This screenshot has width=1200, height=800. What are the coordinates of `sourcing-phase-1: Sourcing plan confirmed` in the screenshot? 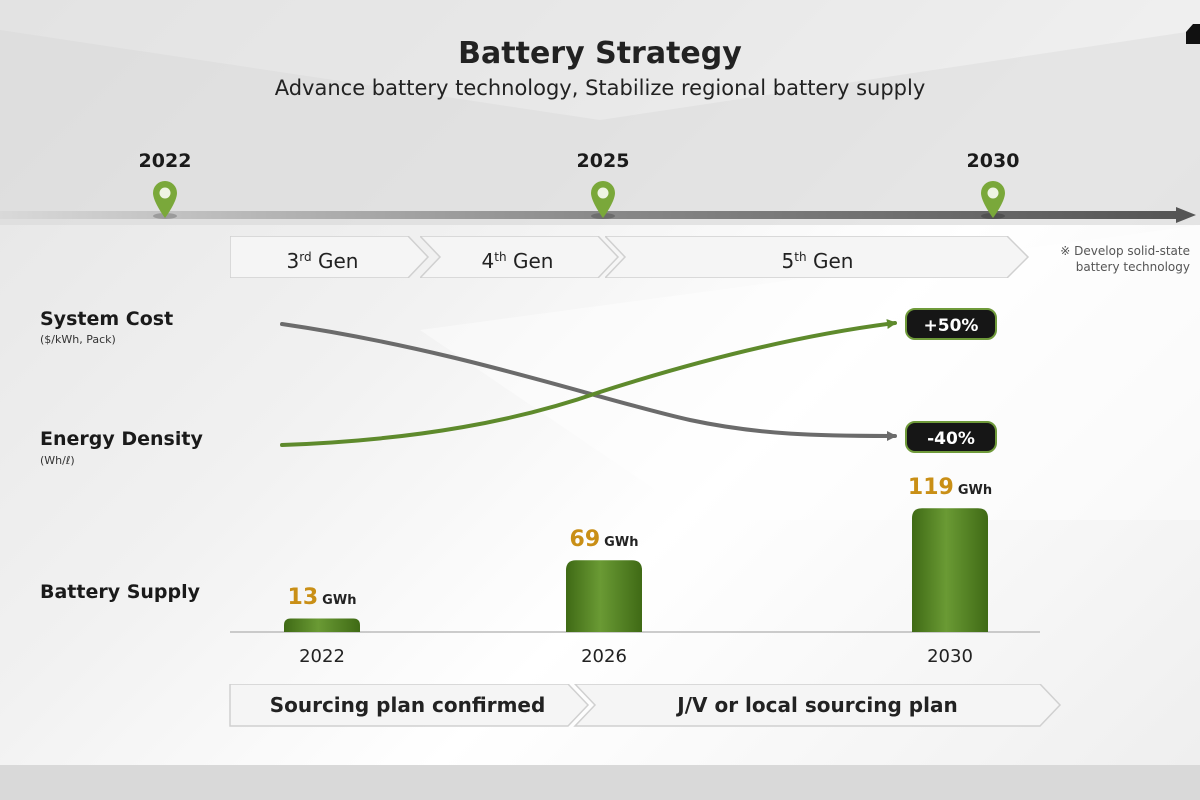 It's located at (407, 705).